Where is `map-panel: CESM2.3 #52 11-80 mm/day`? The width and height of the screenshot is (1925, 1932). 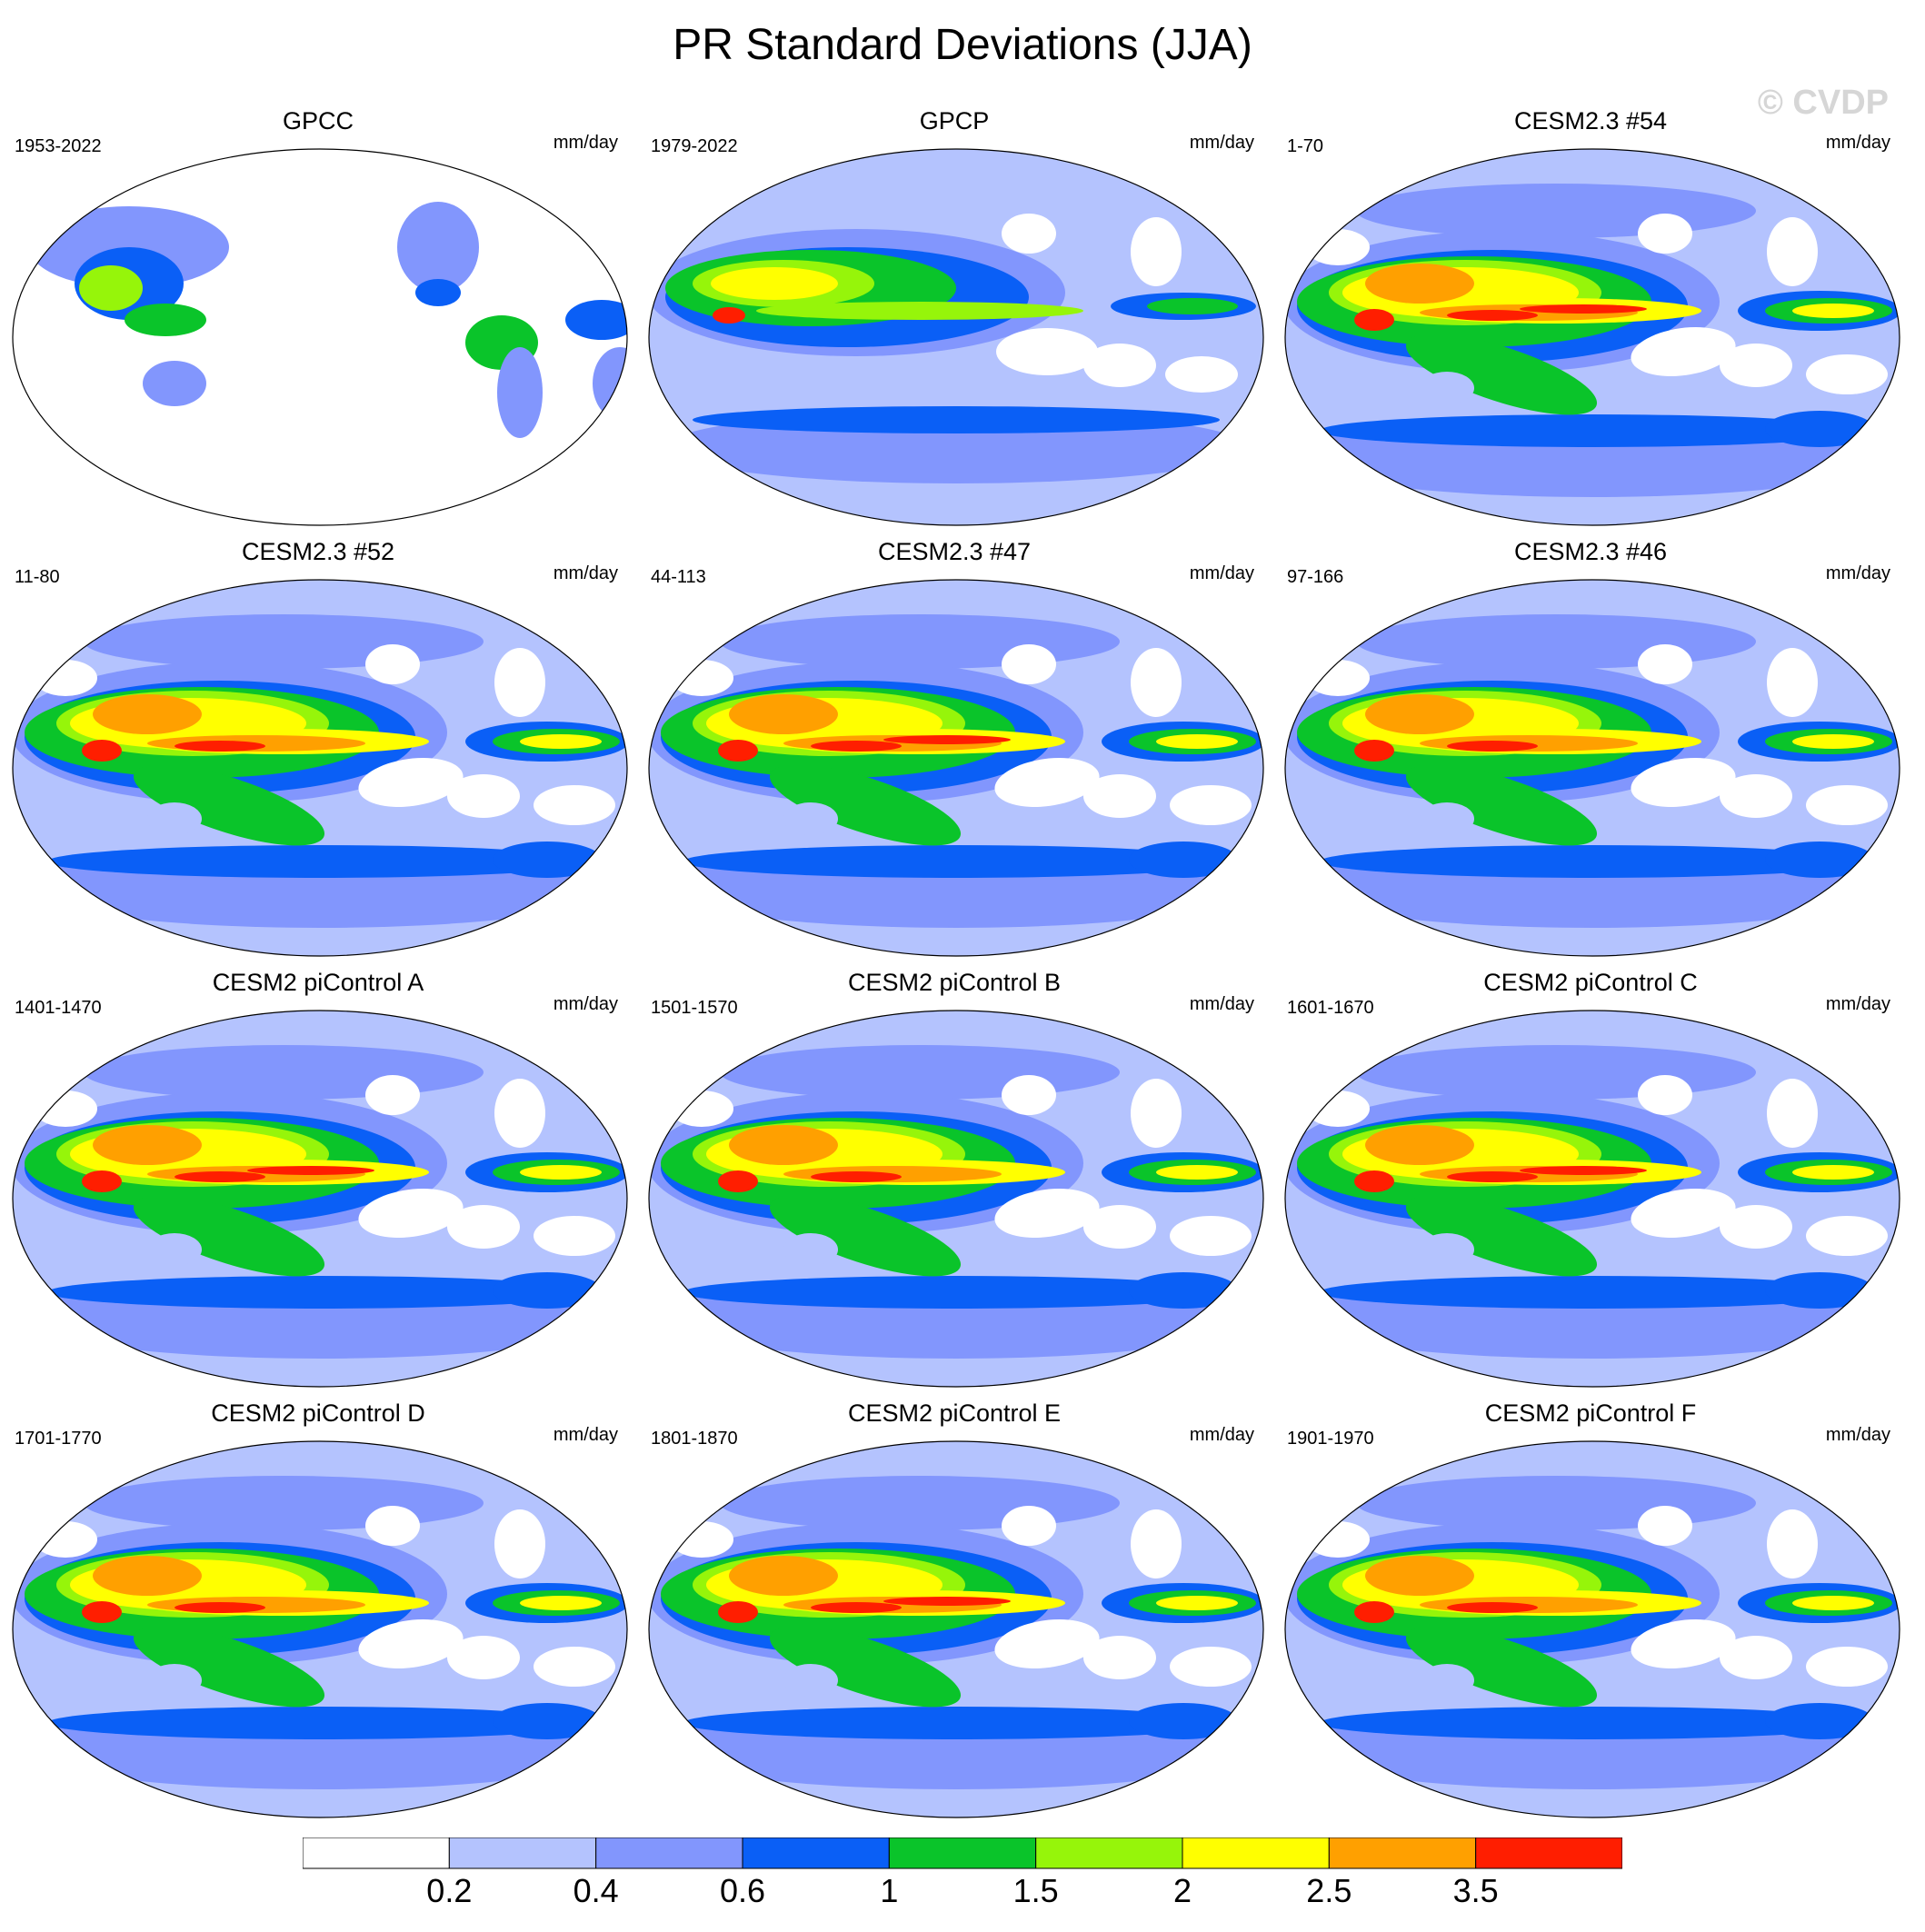
map-panel: CESM2.3 #52 11-80 mm/day is located at coordinates (318, 752).